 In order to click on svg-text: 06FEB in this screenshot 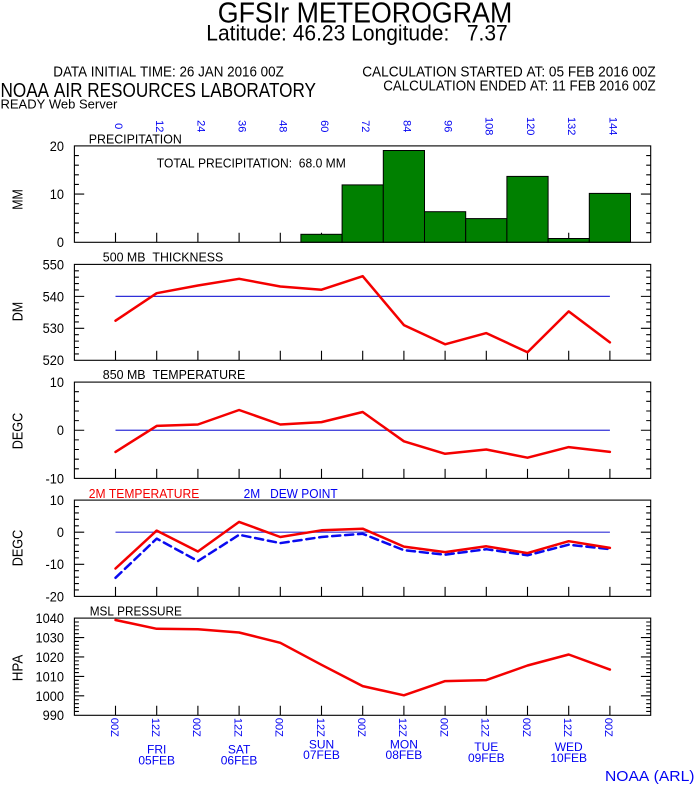, I will do `click(239, 760)`.